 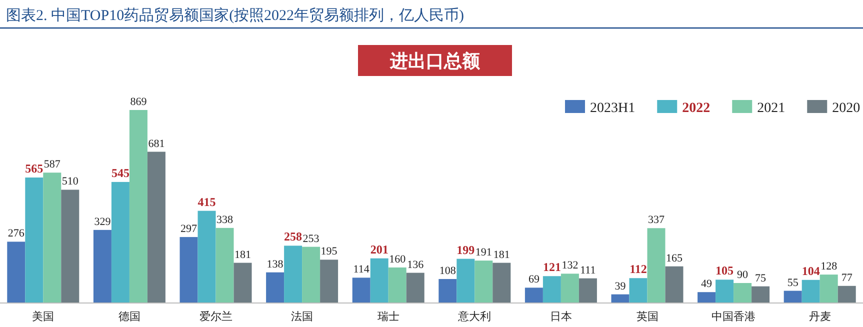 What do you see at coordinates (329, 252) in the screenshot?
I see `data-label: 195` at bounding box center [329, 252].